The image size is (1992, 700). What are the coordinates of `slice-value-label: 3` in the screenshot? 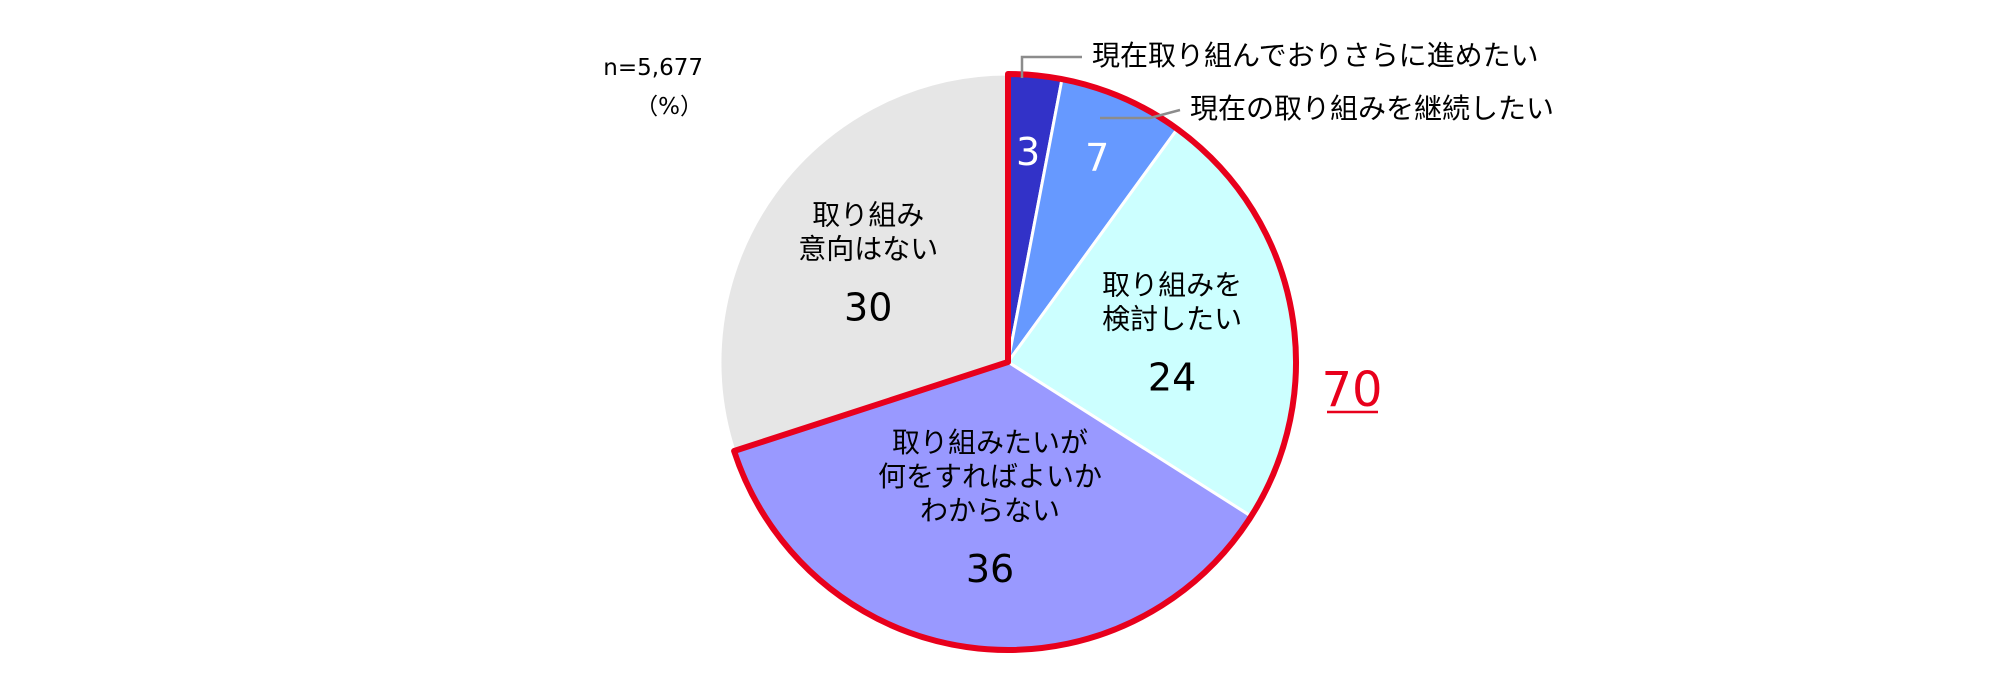 It's located at (1028, 152).